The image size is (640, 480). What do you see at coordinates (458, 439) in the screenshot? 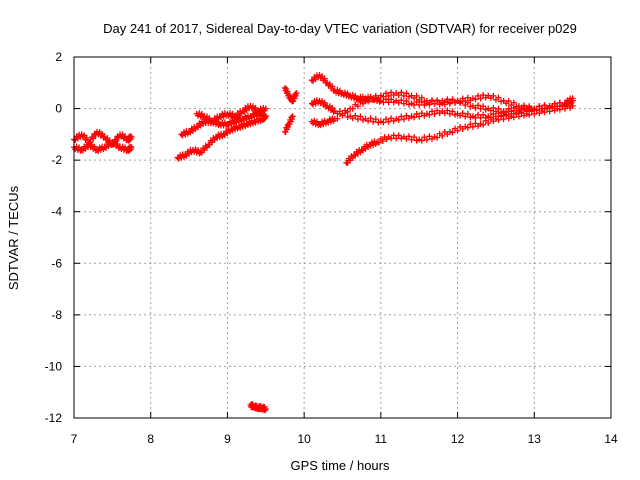
I see `x-tick-label: 12` at bounding box center [458, 439].